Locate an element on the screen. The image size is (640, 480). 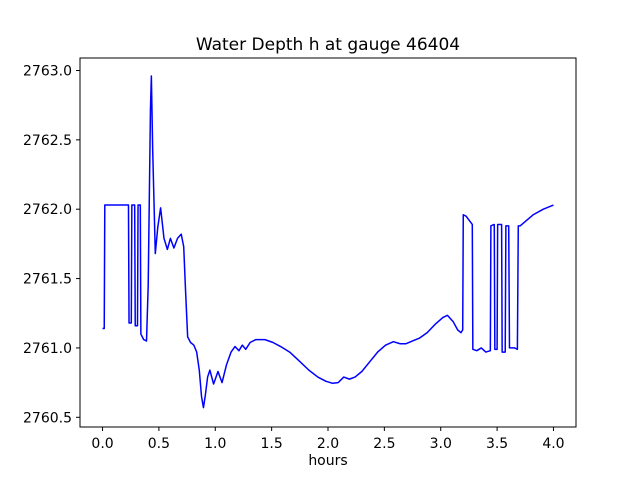
x-tick-label: 3.0 is located at coordinates (441, 444).